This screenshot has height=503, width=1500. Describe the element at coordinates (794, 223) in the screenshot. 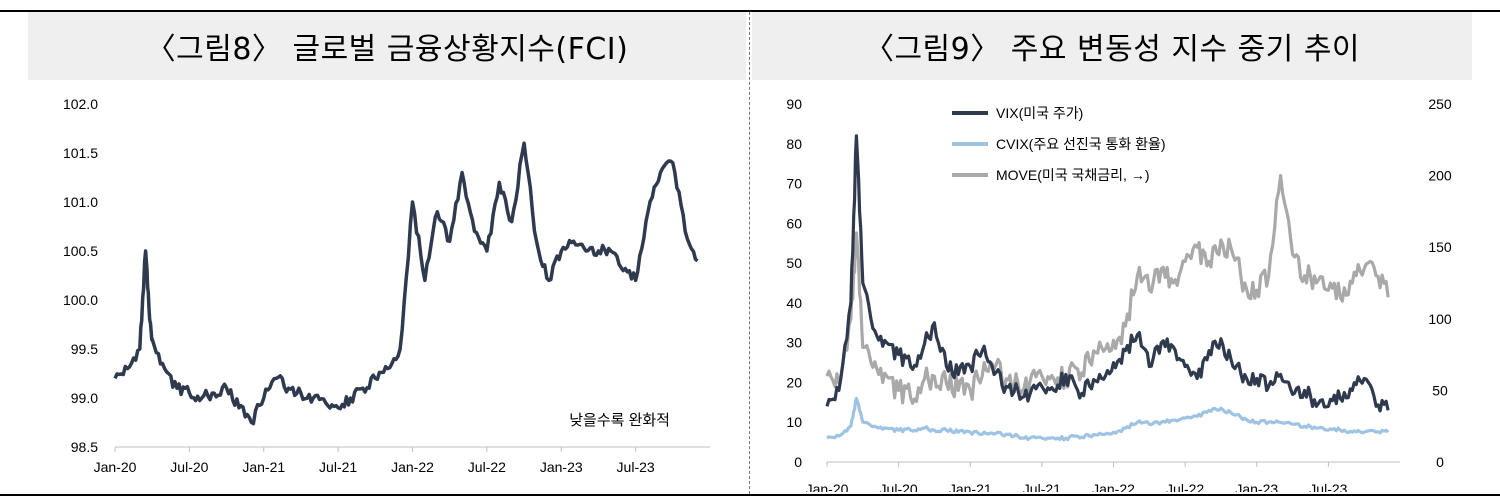

I see `left-y-tick-label: 60` at that location.